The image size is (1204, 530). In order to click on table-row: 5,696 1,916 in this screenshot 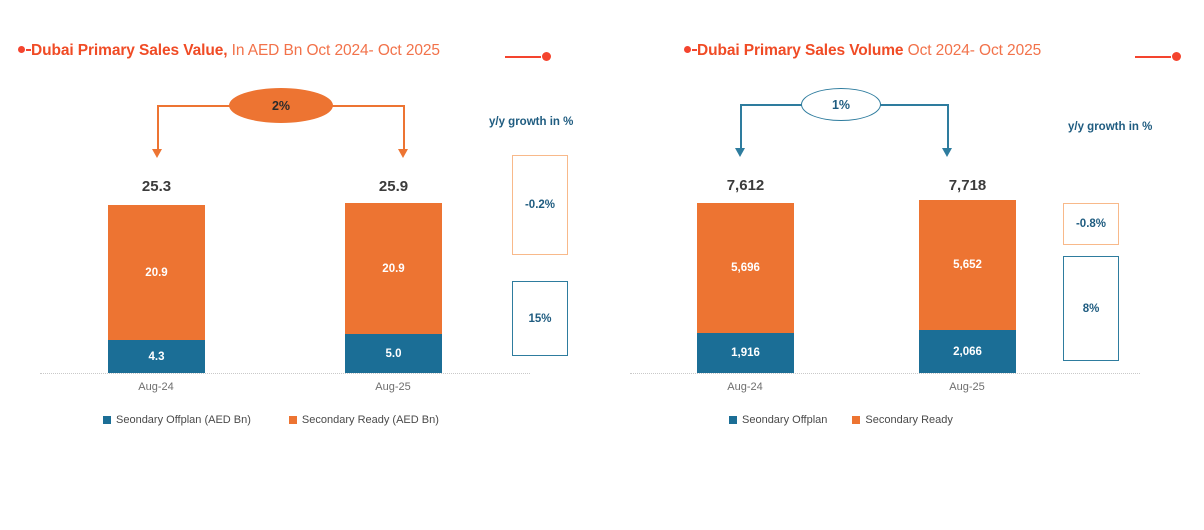, I will do `click(745, 288)`.